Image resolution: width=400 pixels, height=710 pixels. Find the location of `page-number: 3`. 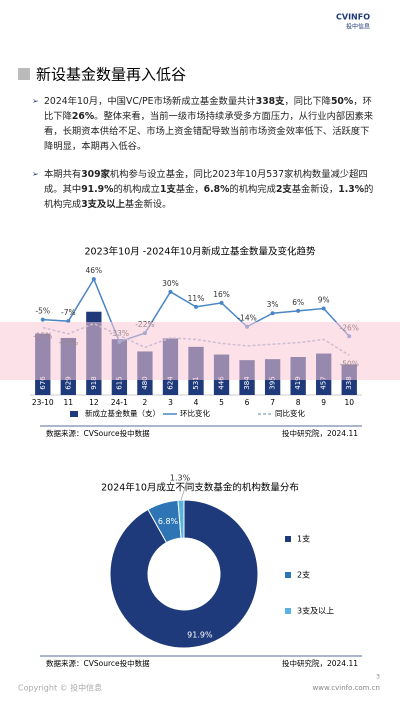

page-number: 3 is located at coordinates (378, 677).